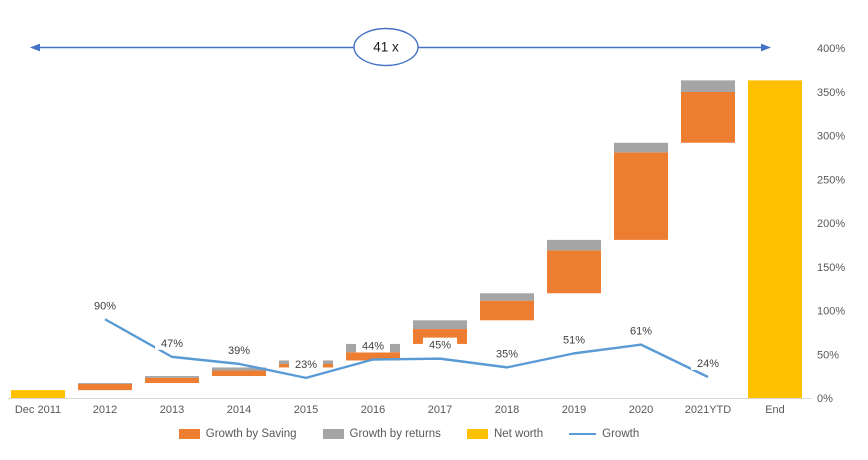  Describe the element at coordinates (641, 147) in the screenshot. I see `bar-returns-2020` at that location.